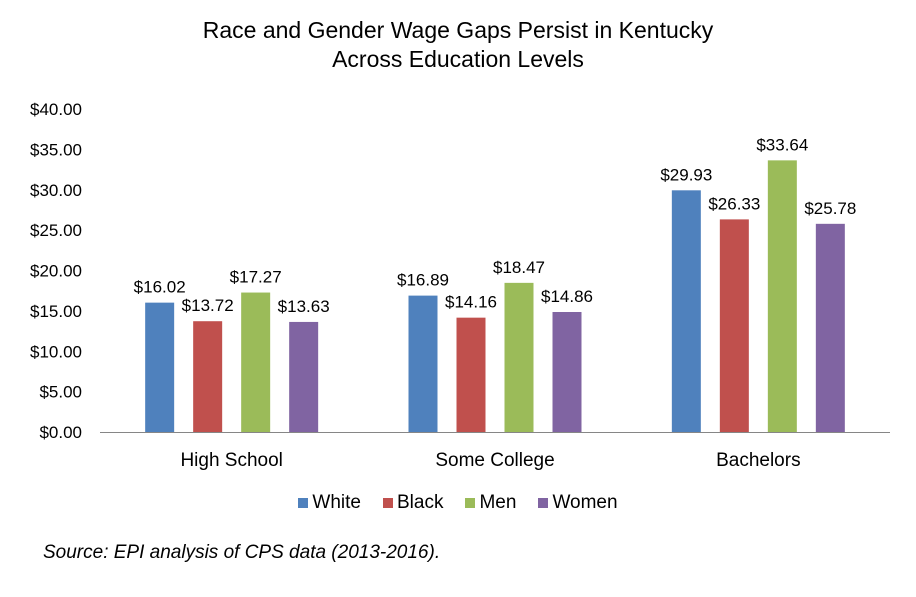 The height and width of the screenshot is (597, 916). What do you see at coordinates (471, 302) in the screenshot?
I see `data-label: $14.16` at bounding box center [471, 302].